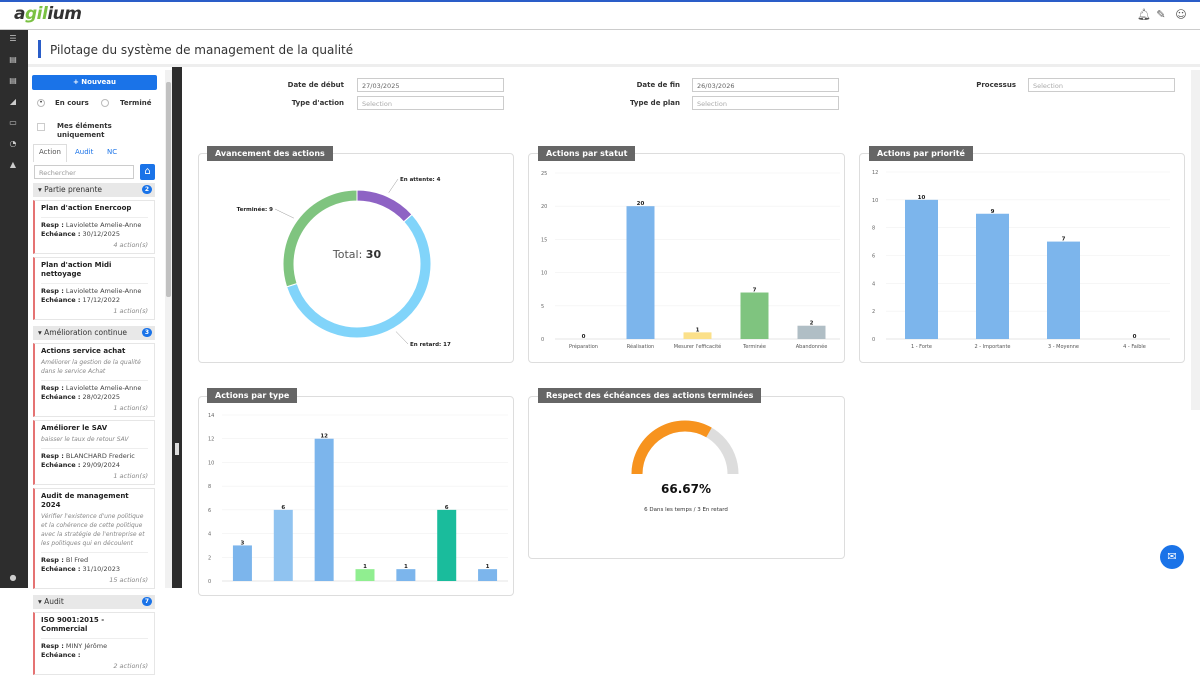 The image size is (1200, 681). I want to click on type-plan-label: Type de plan, so click(654, 103).